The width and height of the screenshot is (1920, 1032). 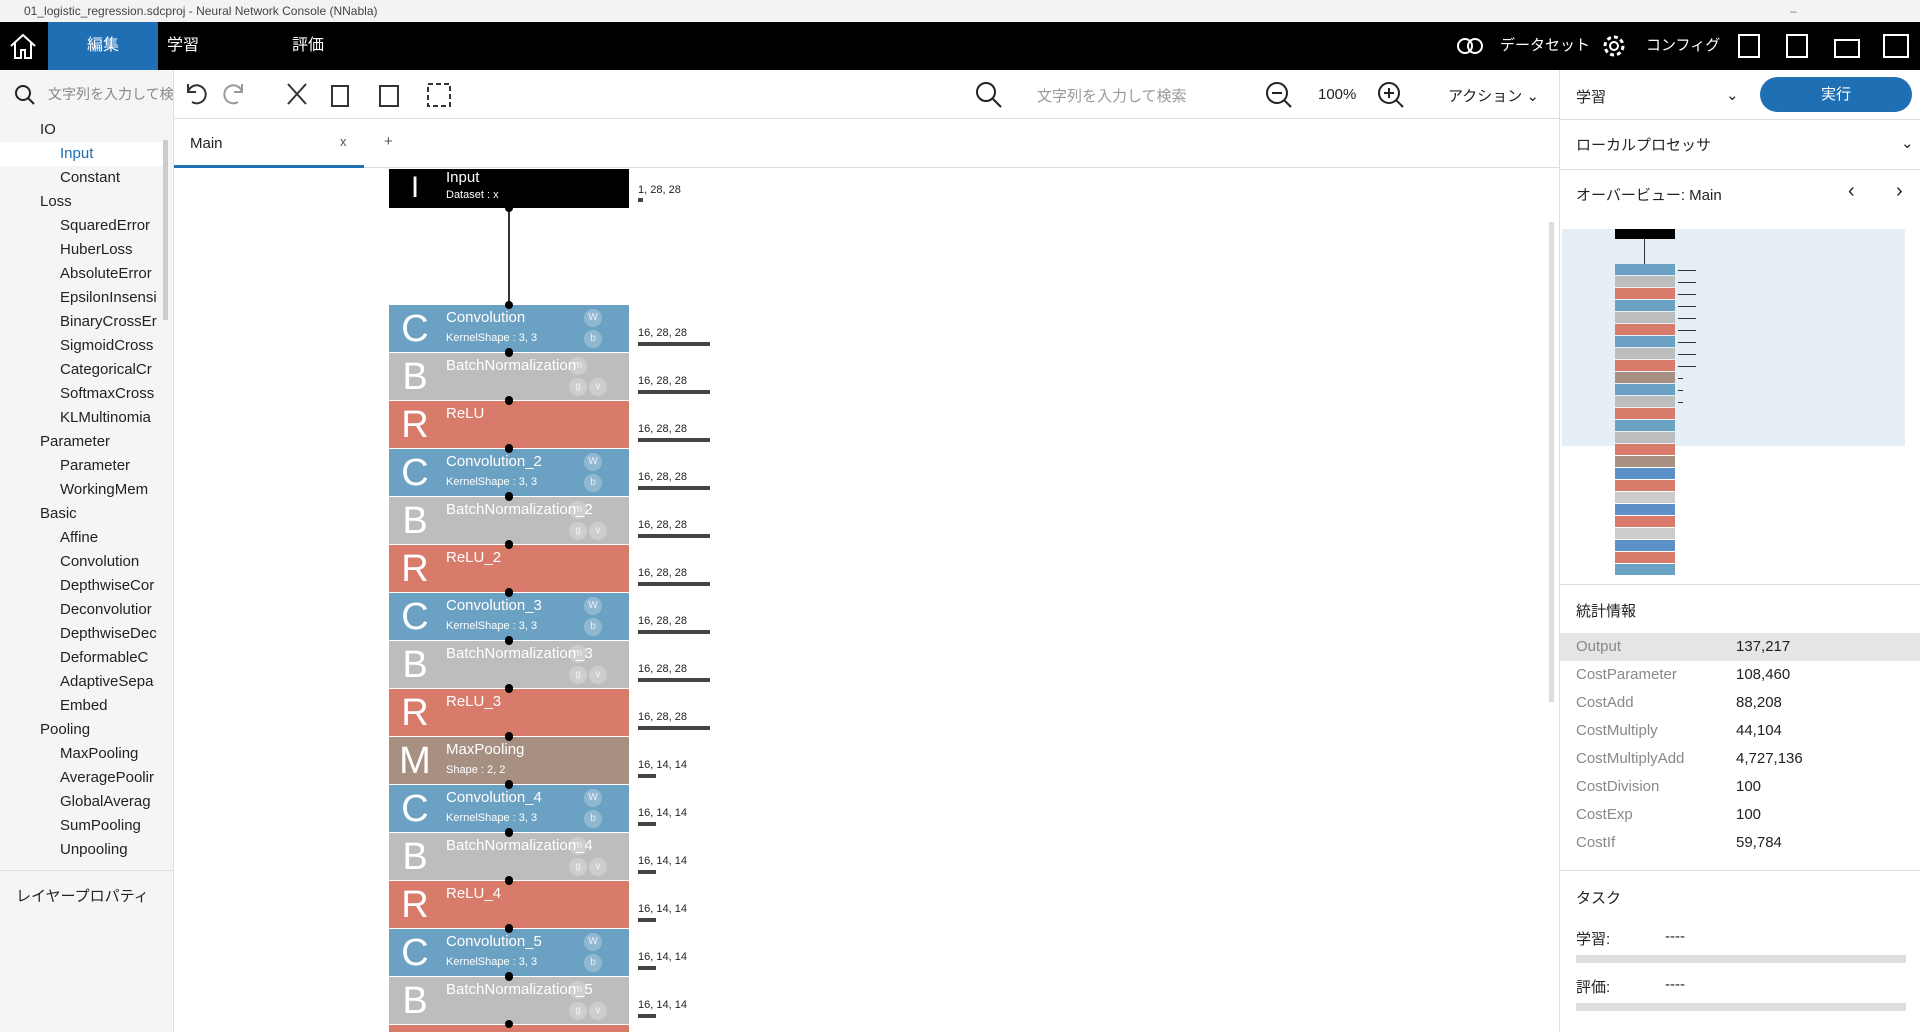 What do you see at coordinates (509, 520) in the screenshot?
I see `layer: B BatchNormalization_2 m g v` at bounding box center [509, 520].